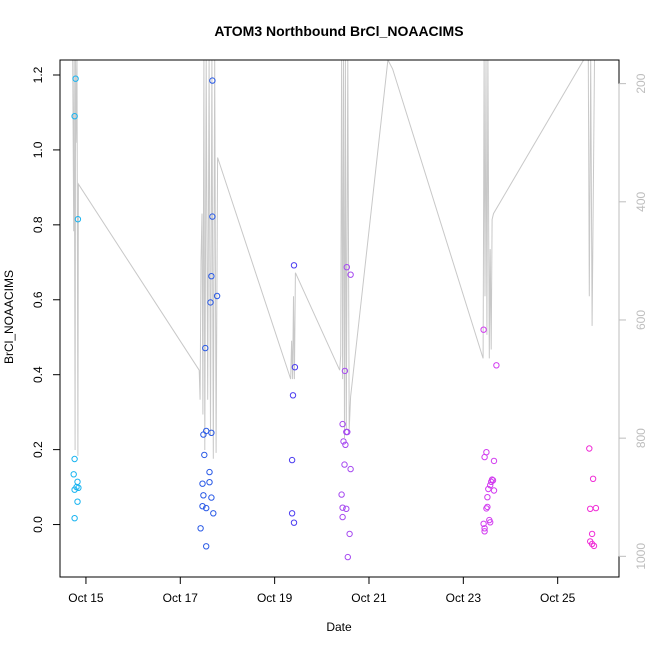 The width and height of the screenshot is (650, 650). What do you see at coordinates (464, 598) in the screenshot?
I see `x-tick-label: Oct 23` at bounding box center [464, 598].